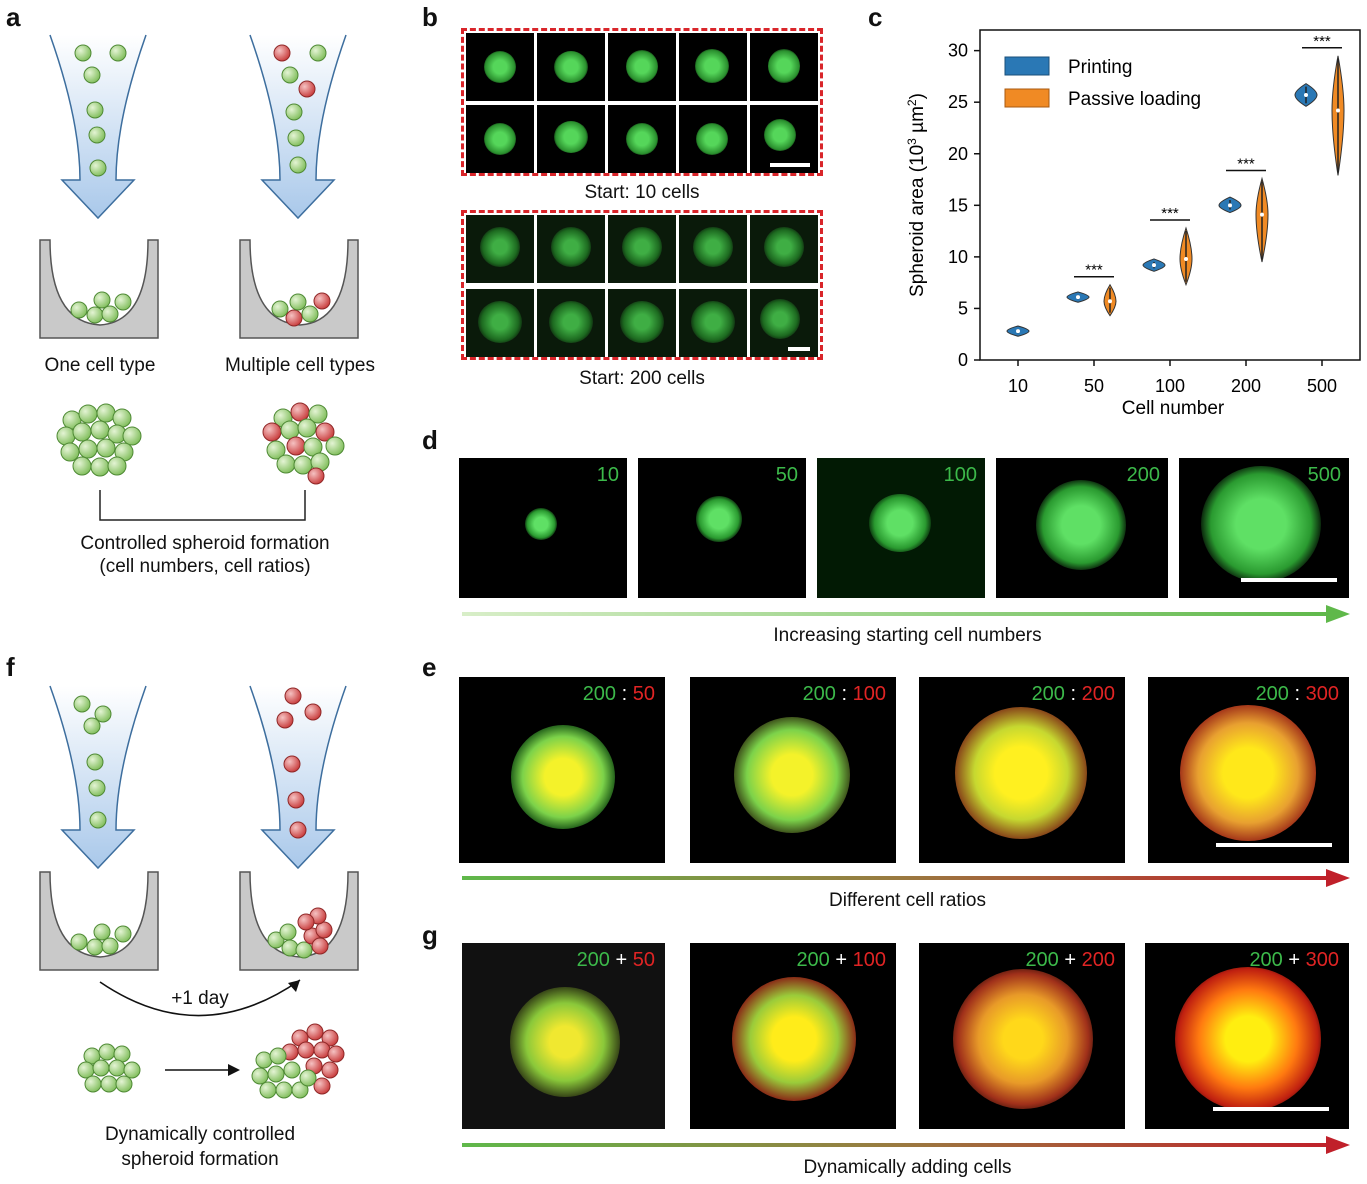 The height and width of the screenshot is (1184, 1367). I want to click on significance-marks: *** *** *** ***, so click(1208, 156).